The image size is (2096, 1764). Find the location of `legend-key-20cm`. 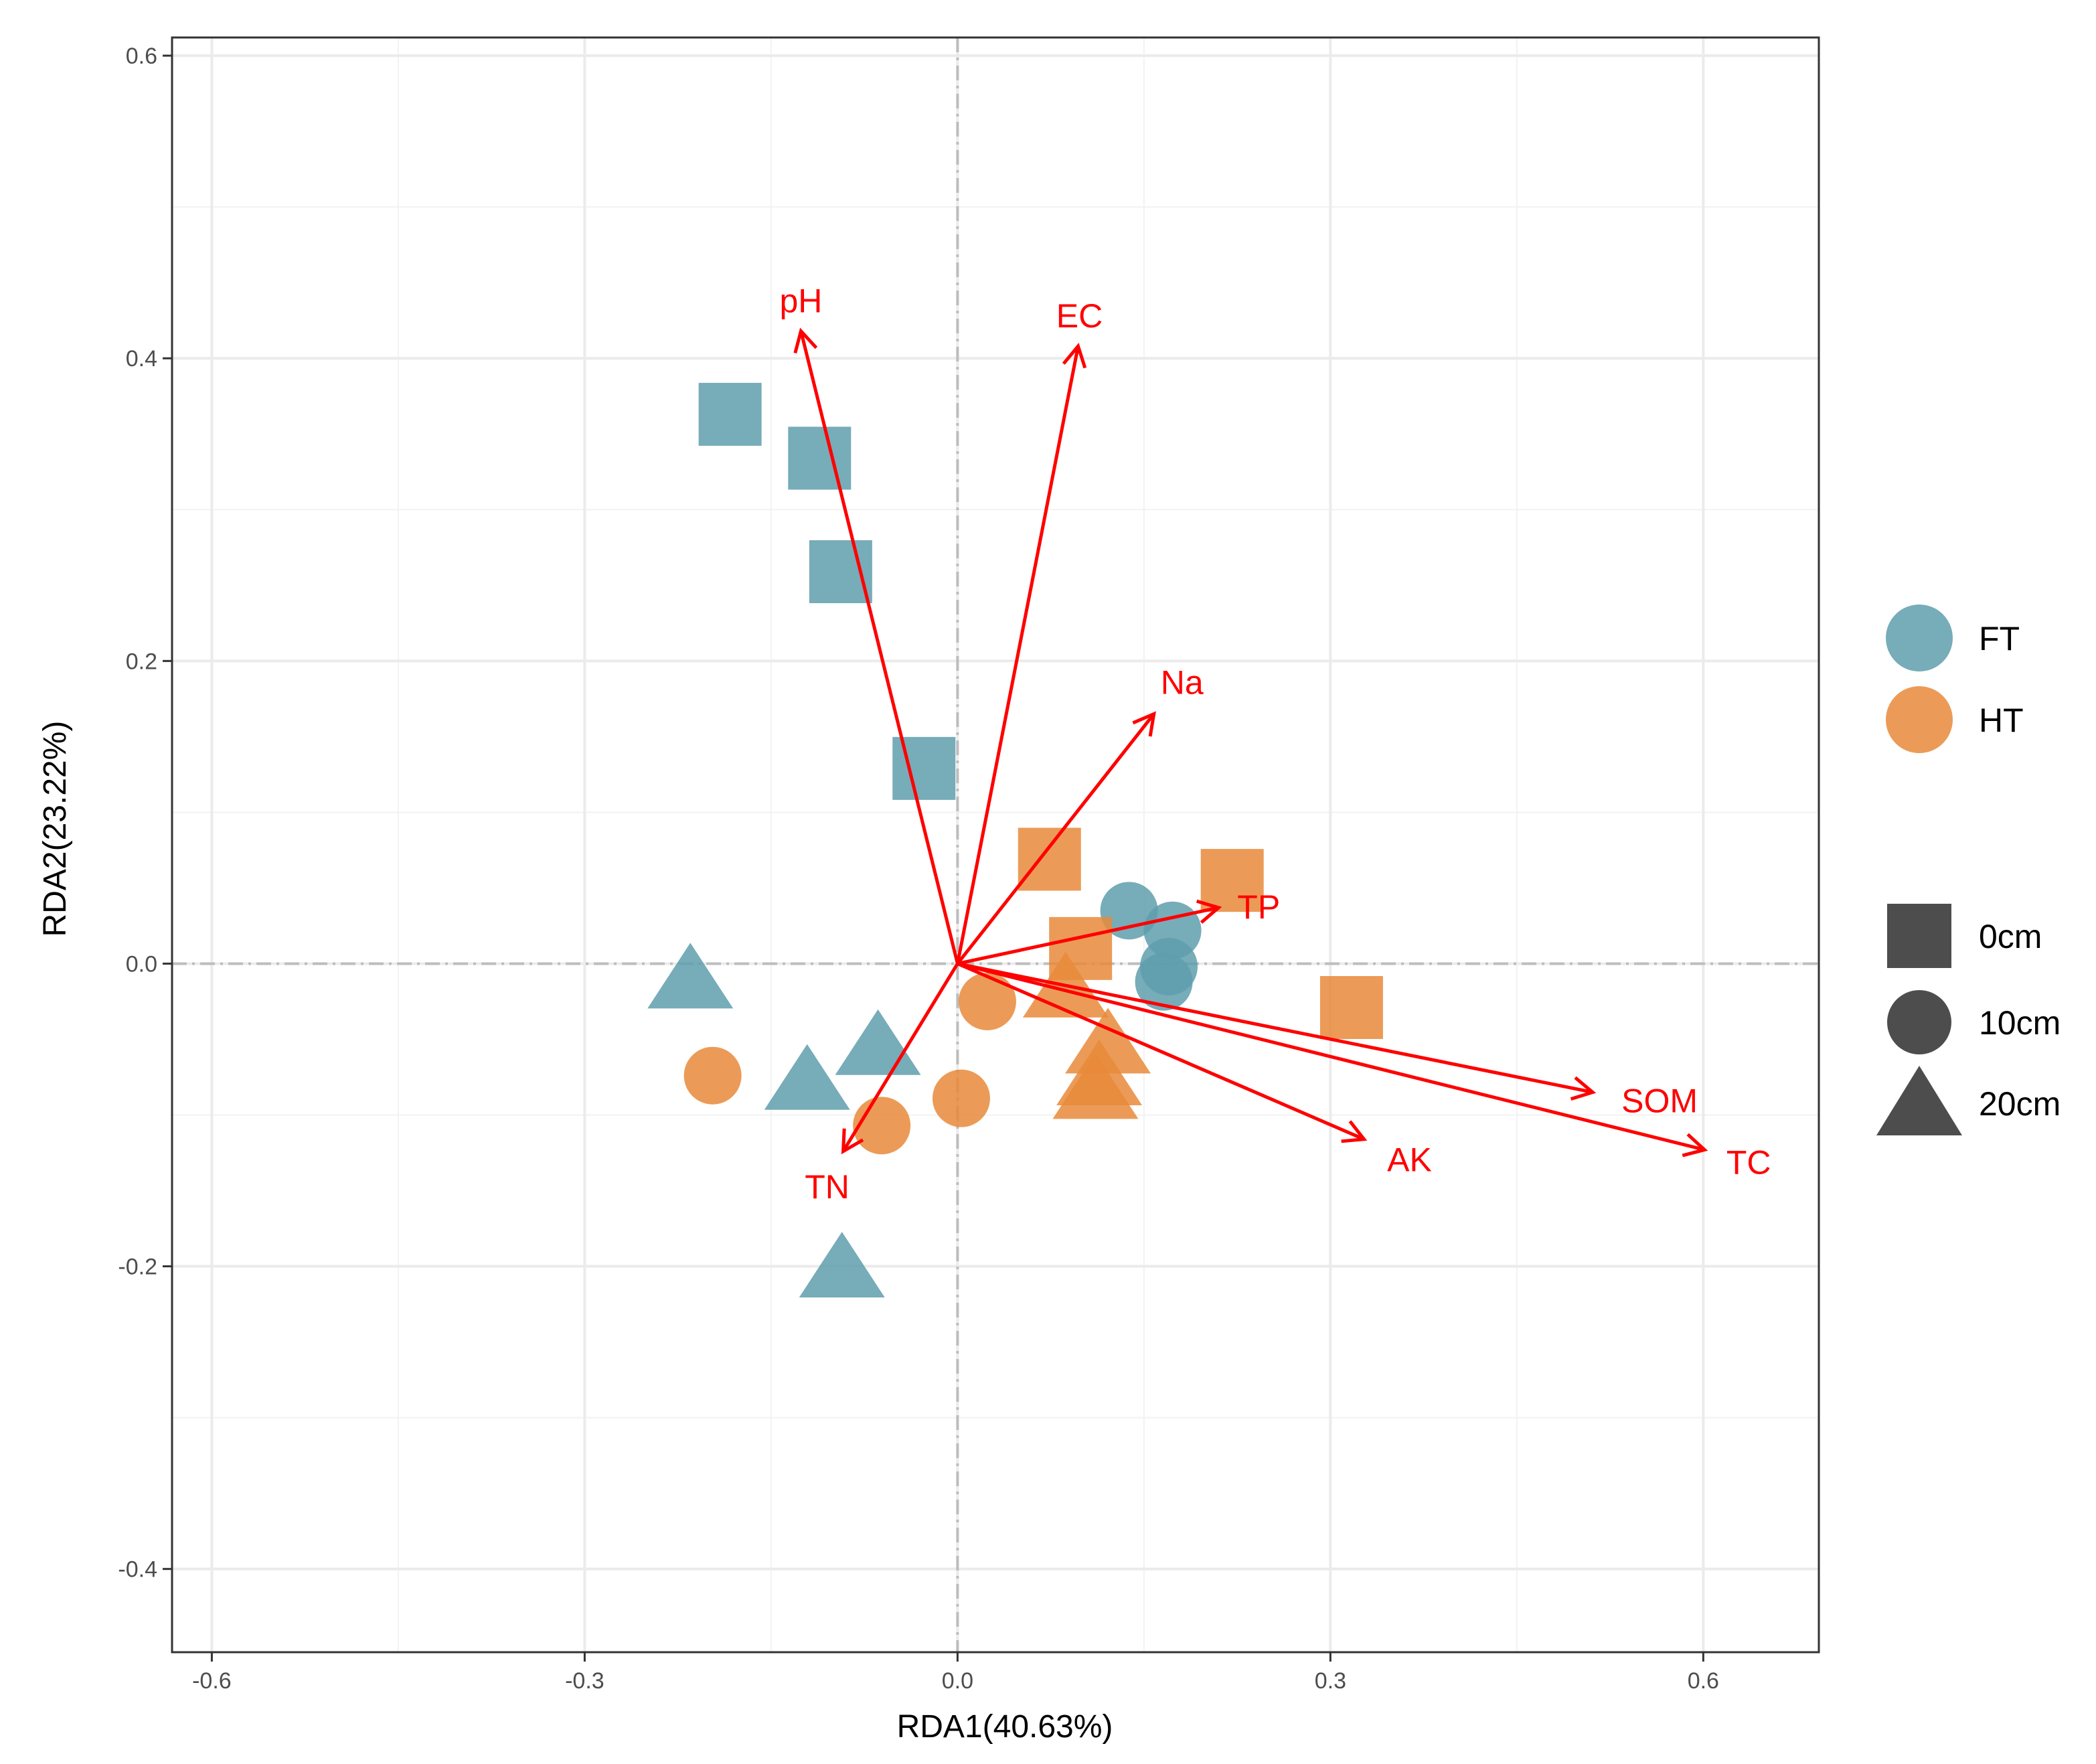

legend-key-20cm is located at coordinates (1919, 1100).